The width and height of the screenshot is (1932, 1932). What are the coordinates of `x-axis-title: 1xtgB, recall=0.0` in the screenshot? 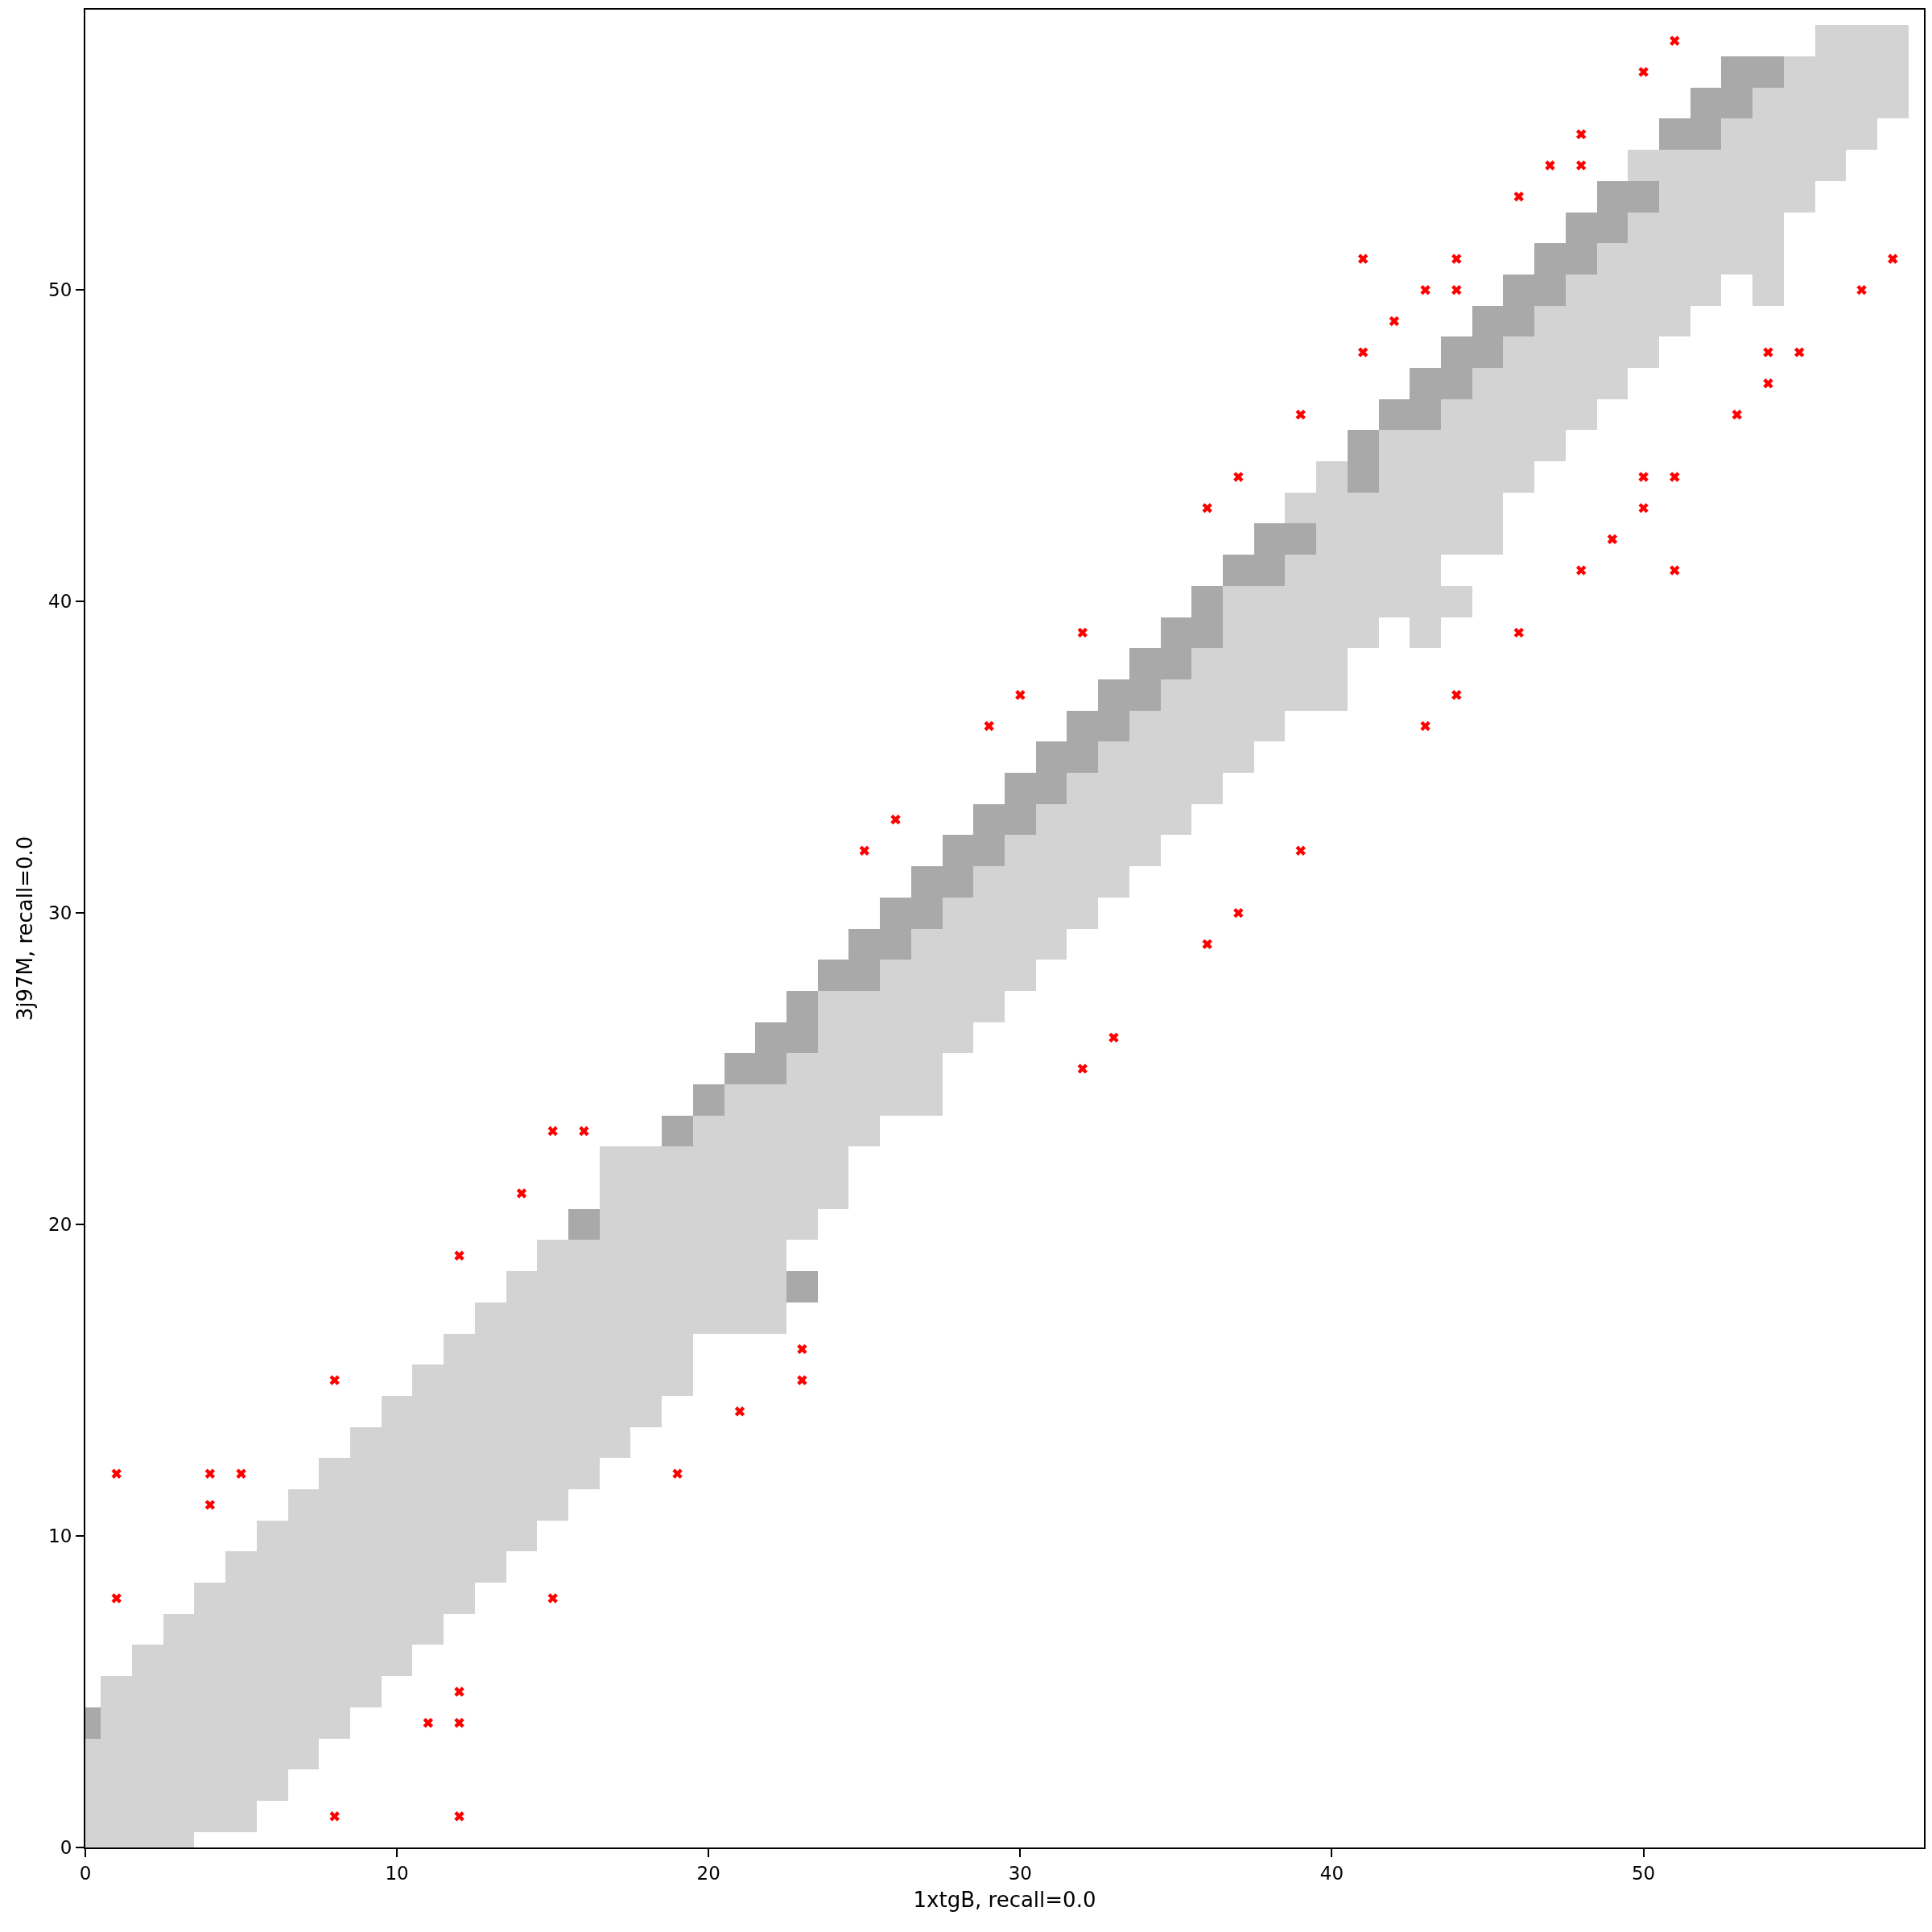 It's located at (1005, 1899).